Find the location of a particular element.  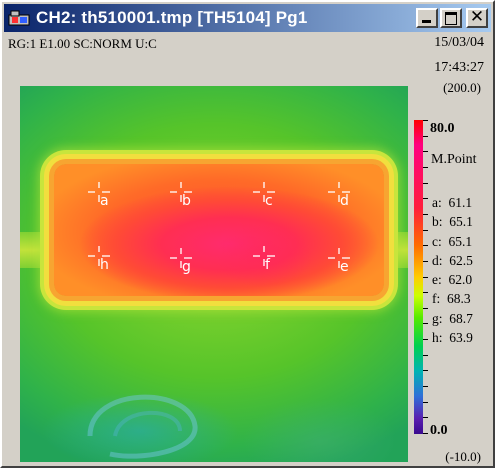

mp-row-a: a: 61.1 is located at coordinates (452, 202).